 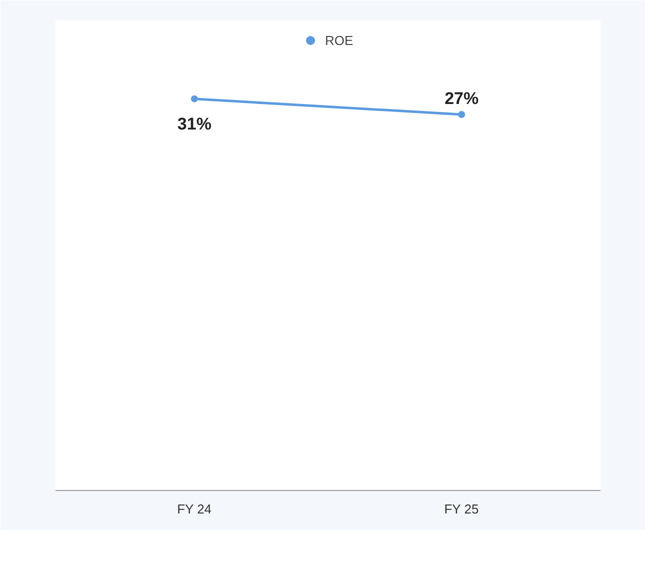 I want to click on text: 31%, so click(x=194, y=124).